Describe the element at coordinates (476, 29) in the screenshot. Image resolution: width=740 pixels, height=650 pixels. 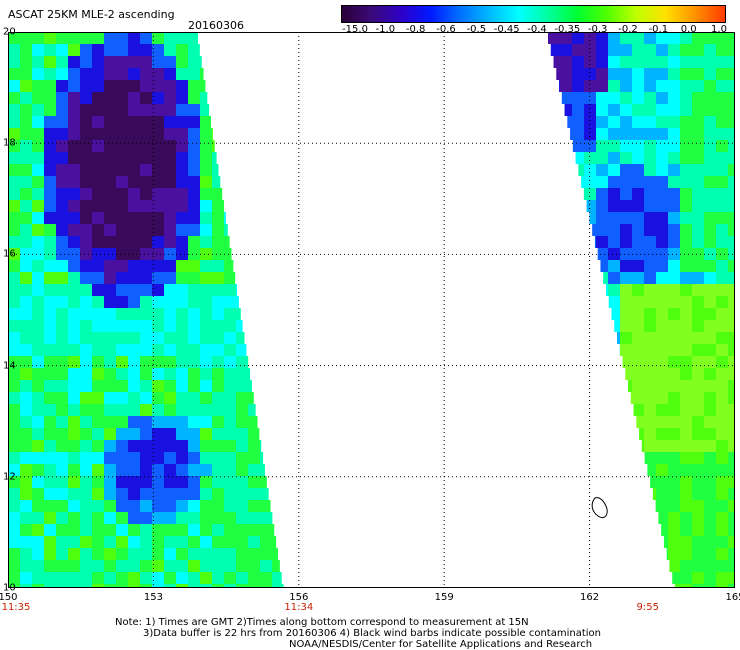
I see `color-scale-label: -0.5` at that location.